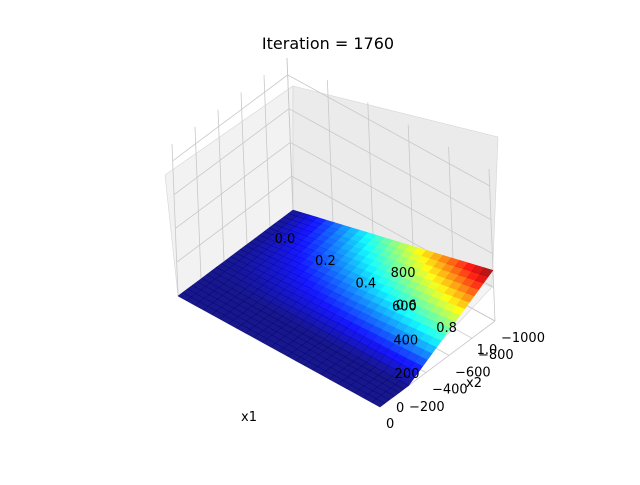  Describe the element at coordinates (427, 407) in the screenshot. I see `y-tick-label-1: −200` at that location.